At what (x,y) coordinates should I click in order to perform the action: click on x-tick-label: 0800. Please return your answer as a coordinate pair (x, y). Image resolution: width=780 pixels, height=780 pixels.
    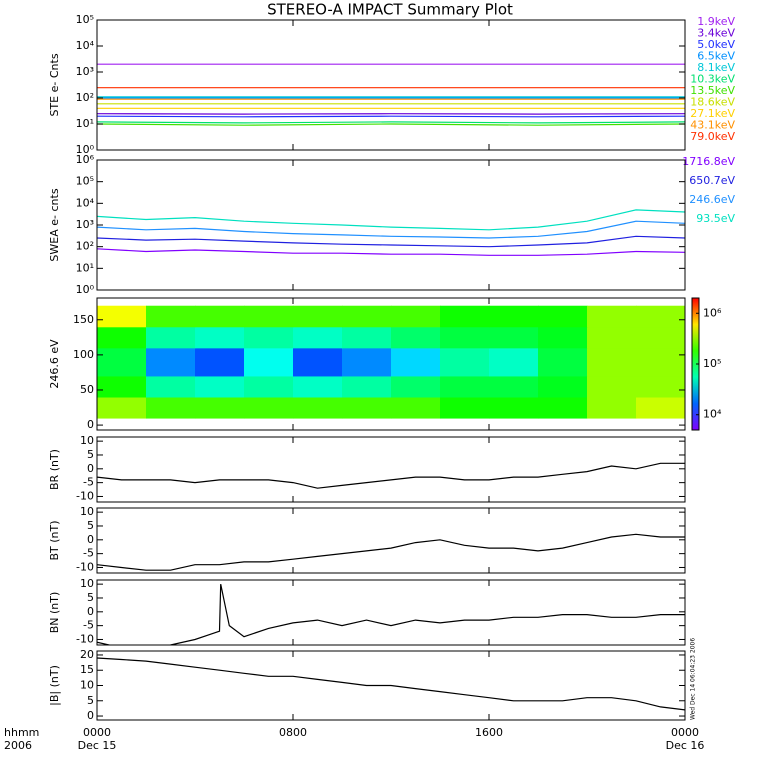
    Looking at the image, I should click on (293, 732).